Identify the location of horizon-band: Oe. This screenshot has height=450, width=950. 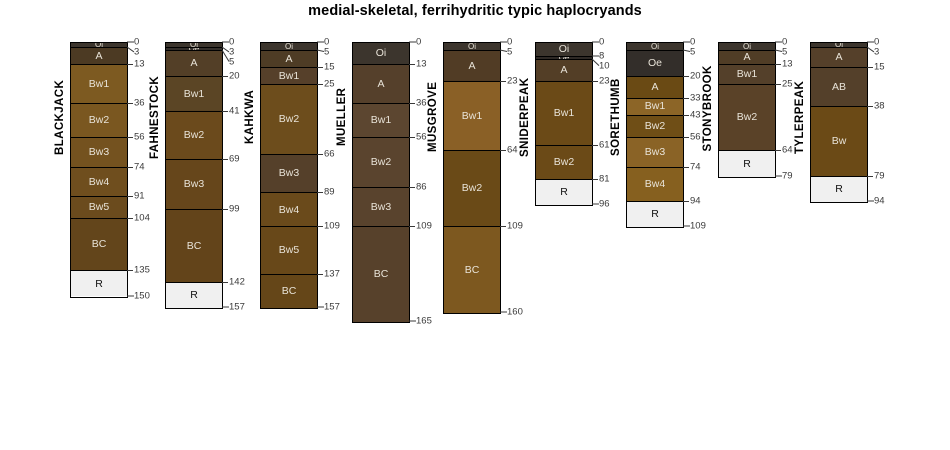
(655, 64).